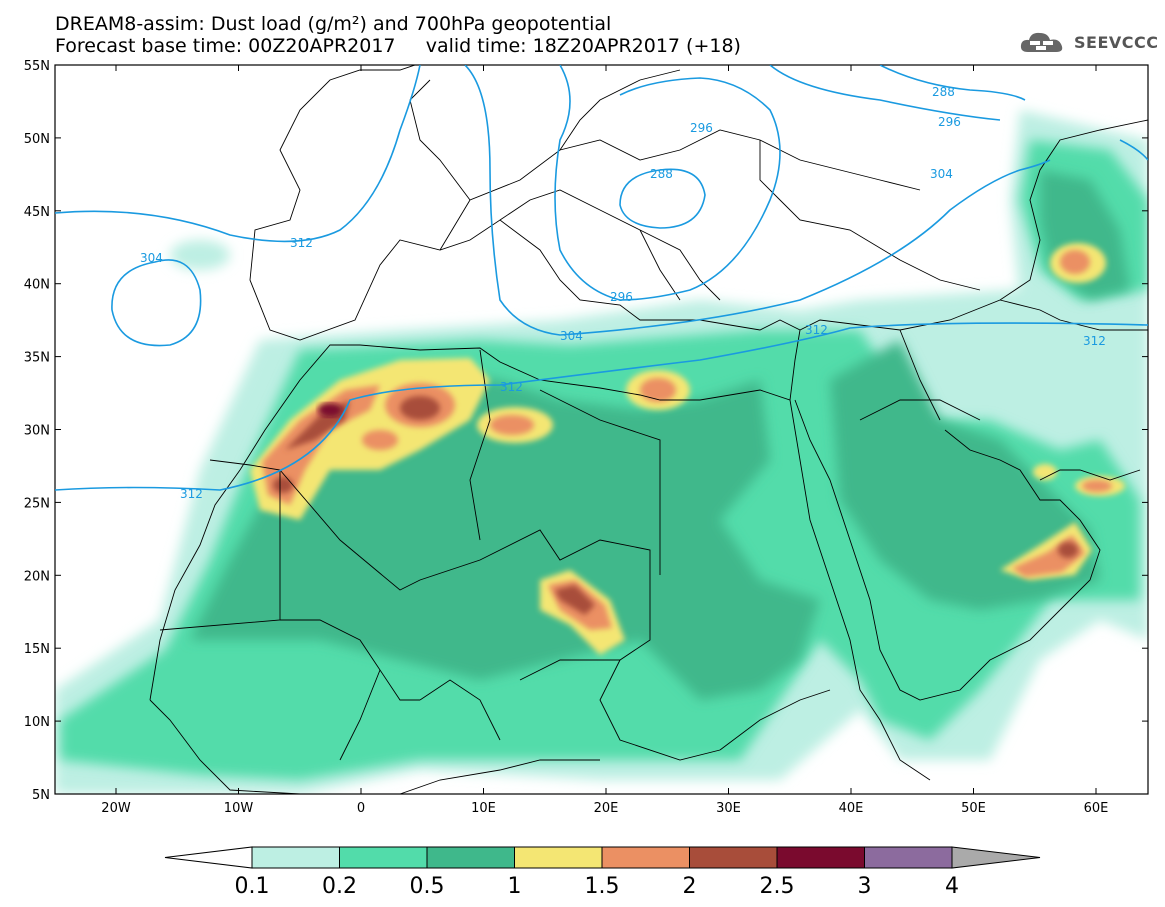 The width and height of the screenshot is (1165, 907). What do you see at coordinates (37, 285) in the screenshot?
I see `lat-tick-label: 40N` at bounding box center [37, 285].